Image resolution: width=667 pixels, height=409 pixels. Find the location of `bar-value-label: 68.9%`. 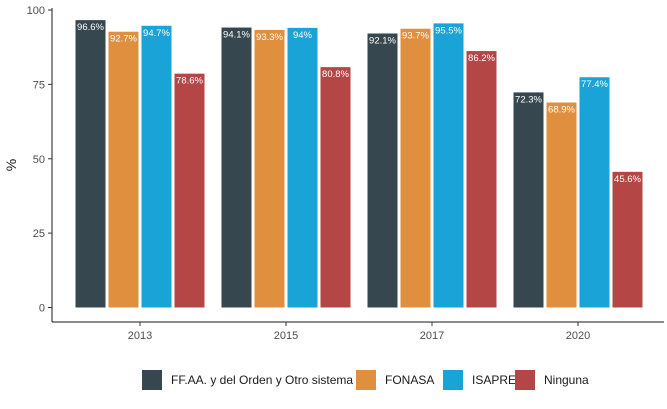

bar-value-label: 68.9% is located at coordinates (561, 110).